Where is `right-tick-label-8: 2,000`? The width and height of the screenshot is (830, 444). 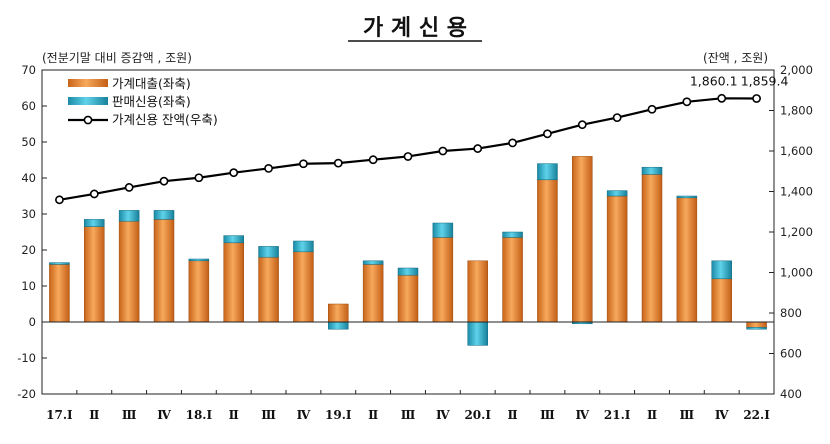 right-tick-label-8: 2,000 is located at coordinates (796, 70).